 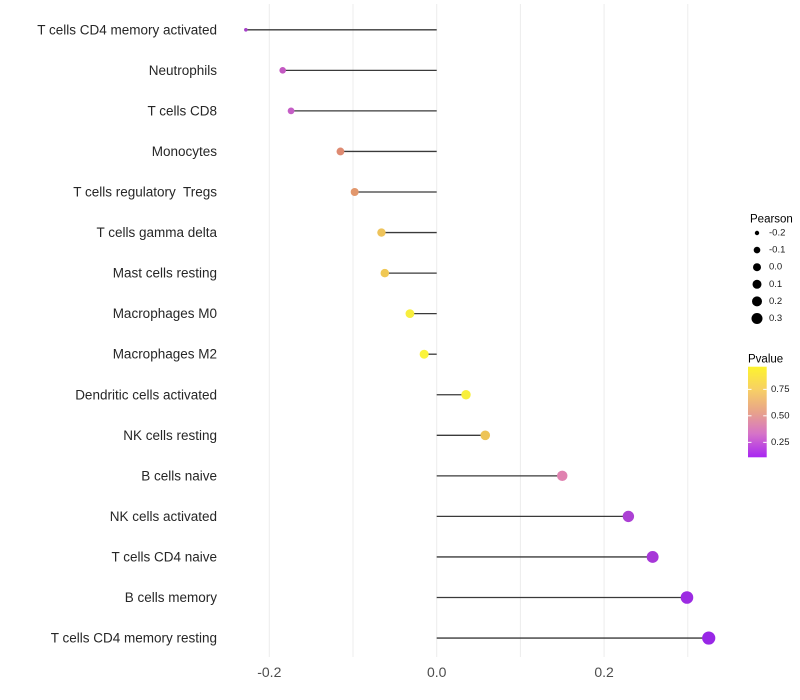 What do you see at coordinates (156, 232) in the screenshot?
I see `category-label: T cells gamma delta` at bounding box center [156, 232].